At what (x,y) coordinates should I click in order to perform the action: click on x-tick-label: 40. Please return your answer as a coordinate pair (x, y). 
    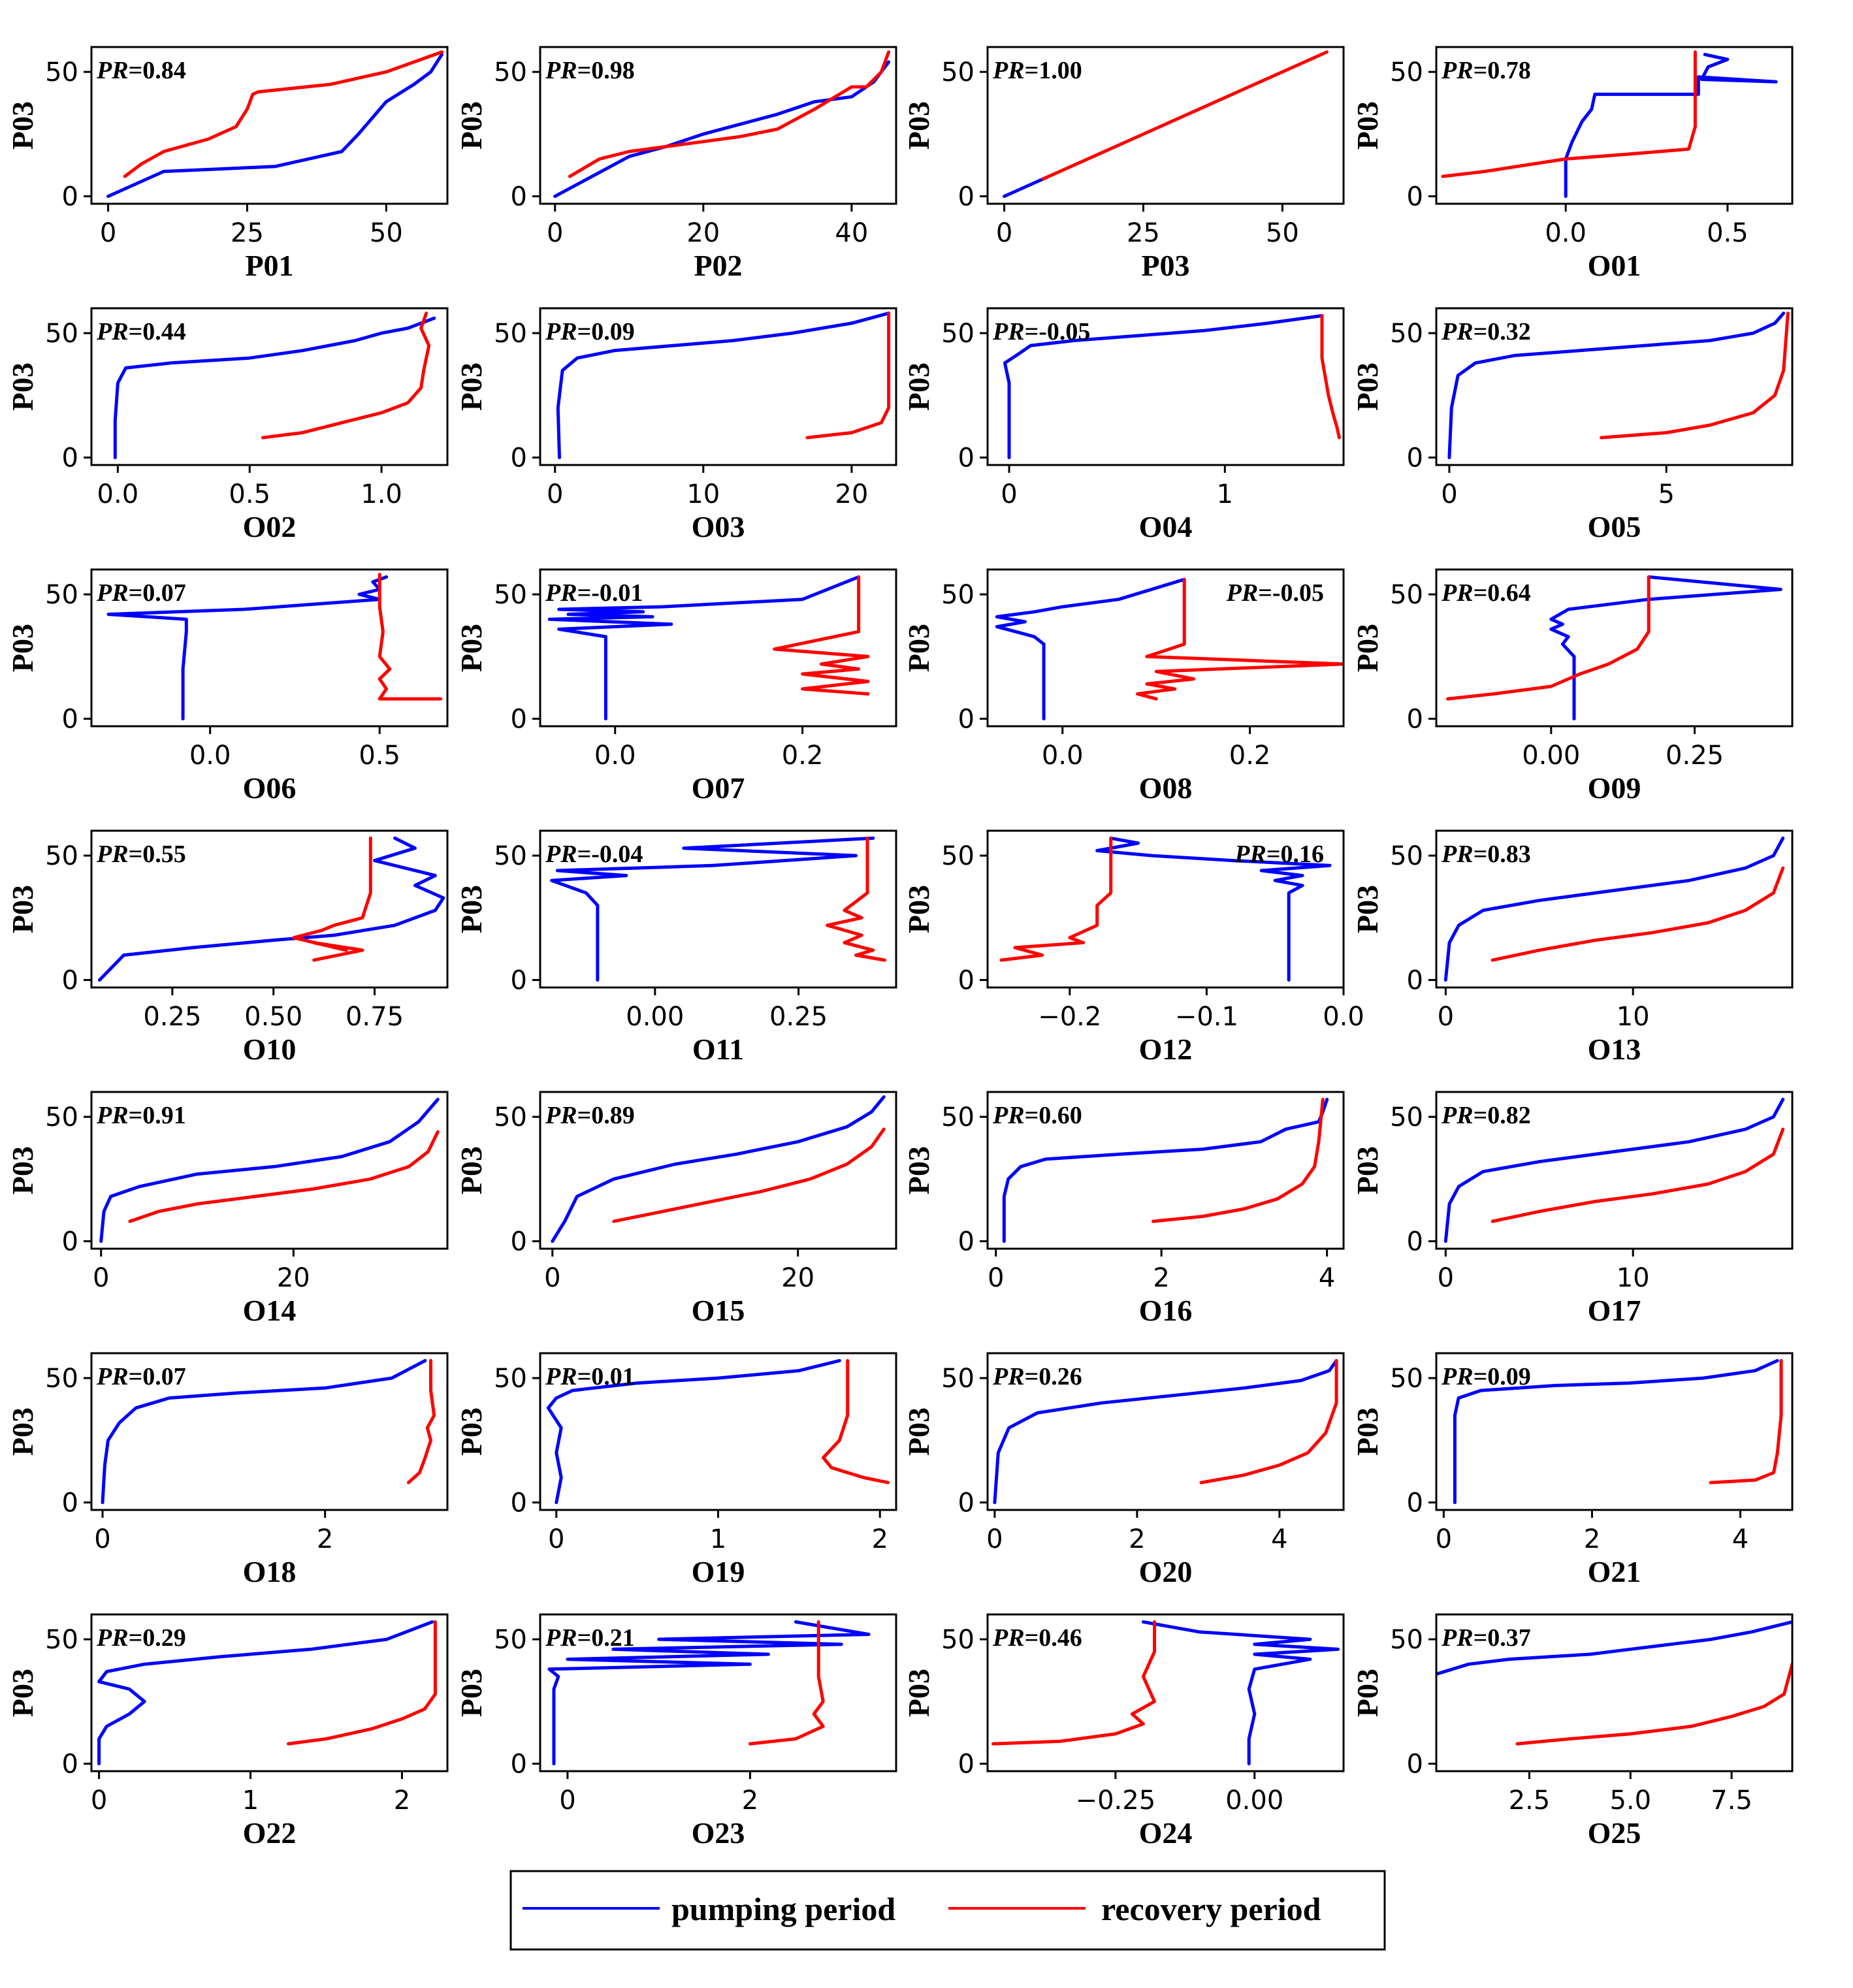
    Looking at the image, I should click on (851, 233).